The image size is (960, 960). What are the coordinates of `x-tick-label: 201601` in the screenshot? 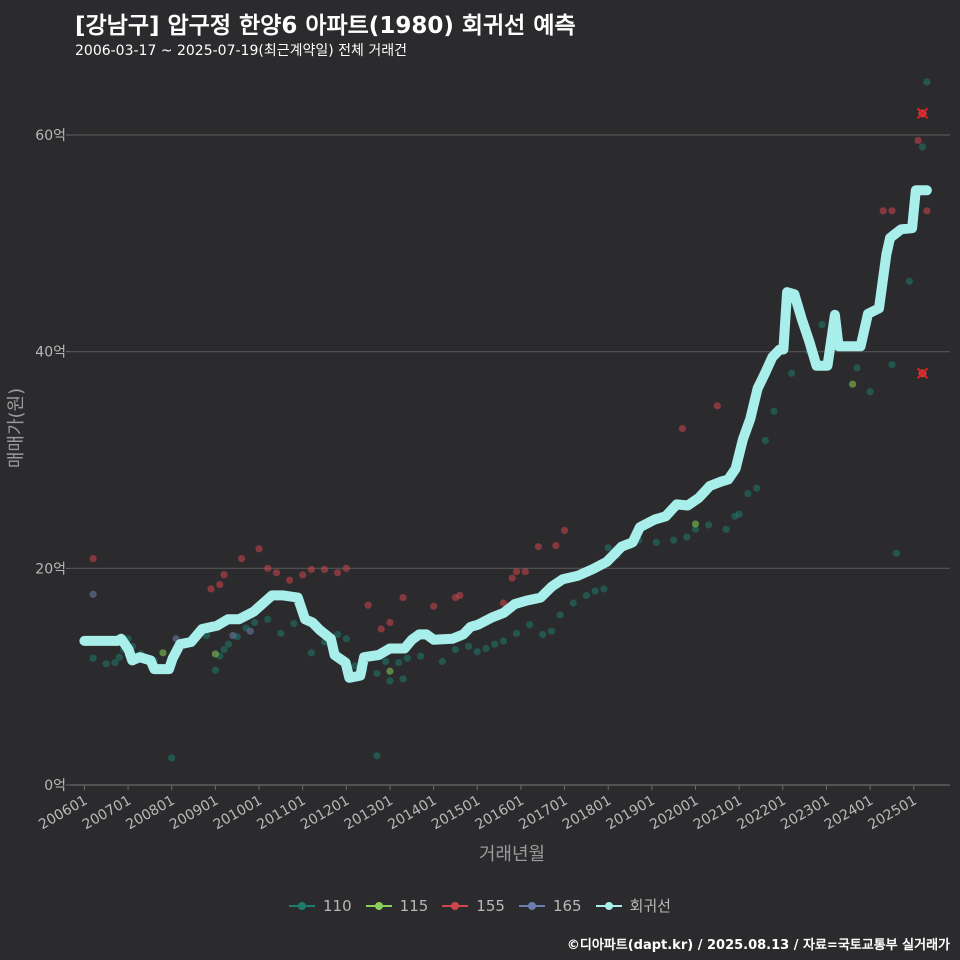 It's located at (500, 813).